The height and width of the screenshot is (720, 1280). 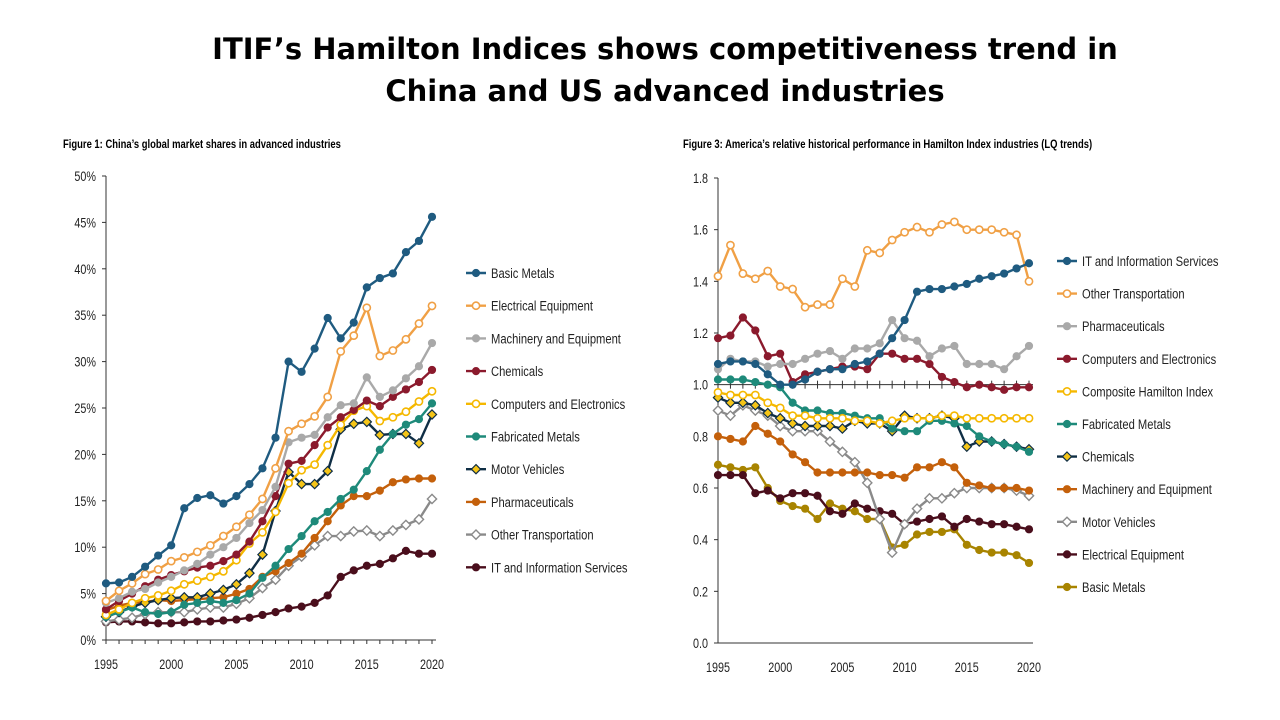 What do you see at coordinates (527, 469) in the screenshot?
I see `legend-label: Motor Vehicles` at bounding box center [527, 469].